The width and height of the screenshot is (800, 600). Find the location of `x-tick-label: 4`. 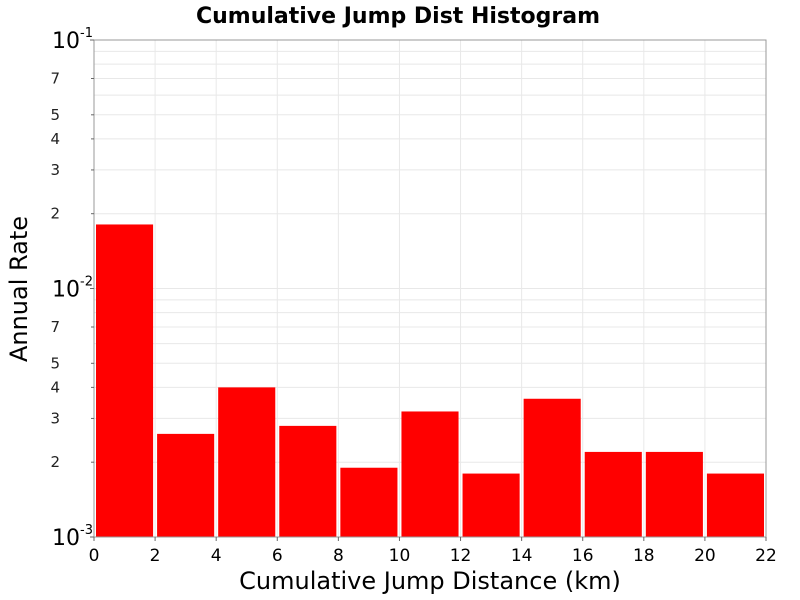

x-tick-label: 4 is located at coordinates (216, 556).